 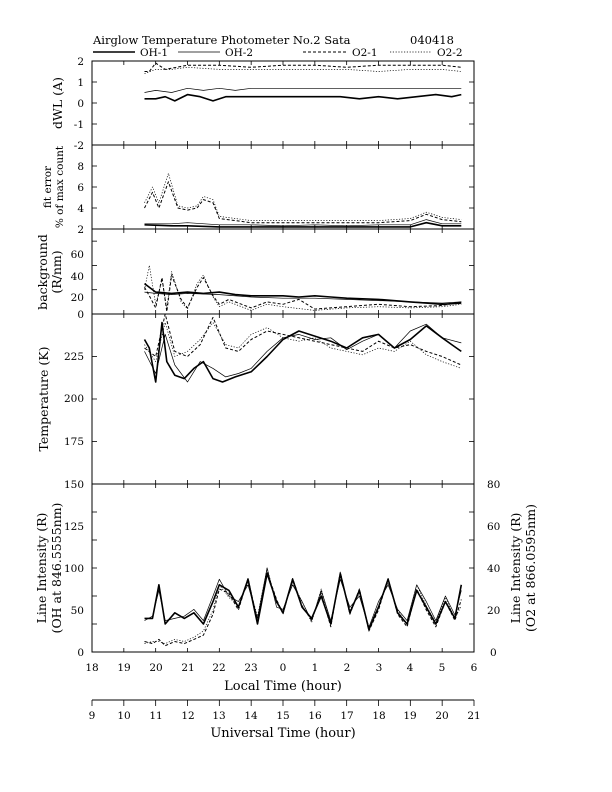 I want to click on local-time-xticks: 18 19 20 21 22 23 0 1 2 3 4 5 6, so click(x=281, y=668).